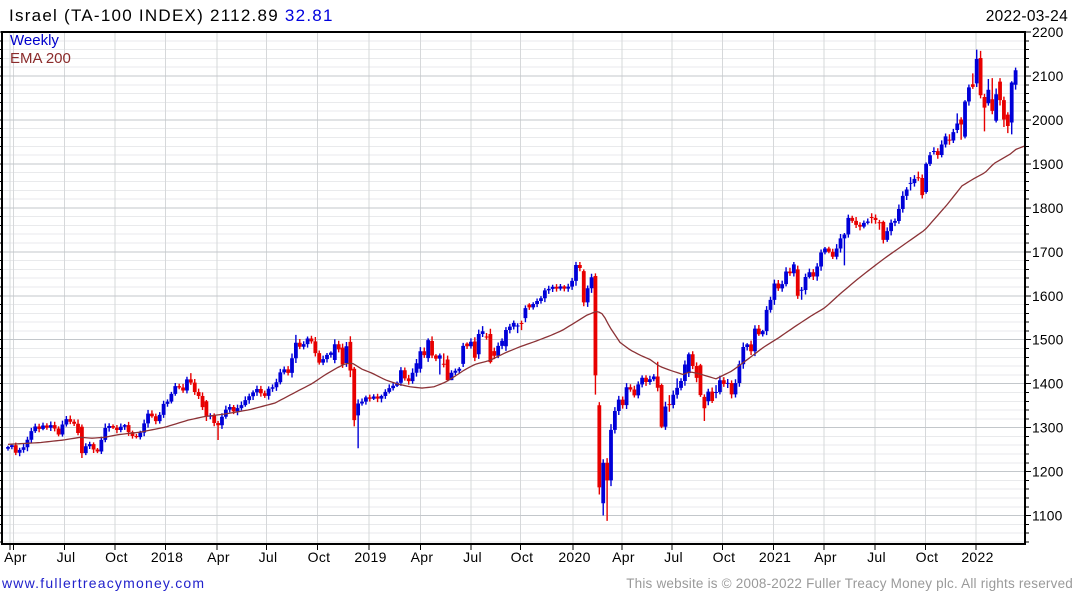  I want to click on svg-text: 1200, so click(1048, 472).